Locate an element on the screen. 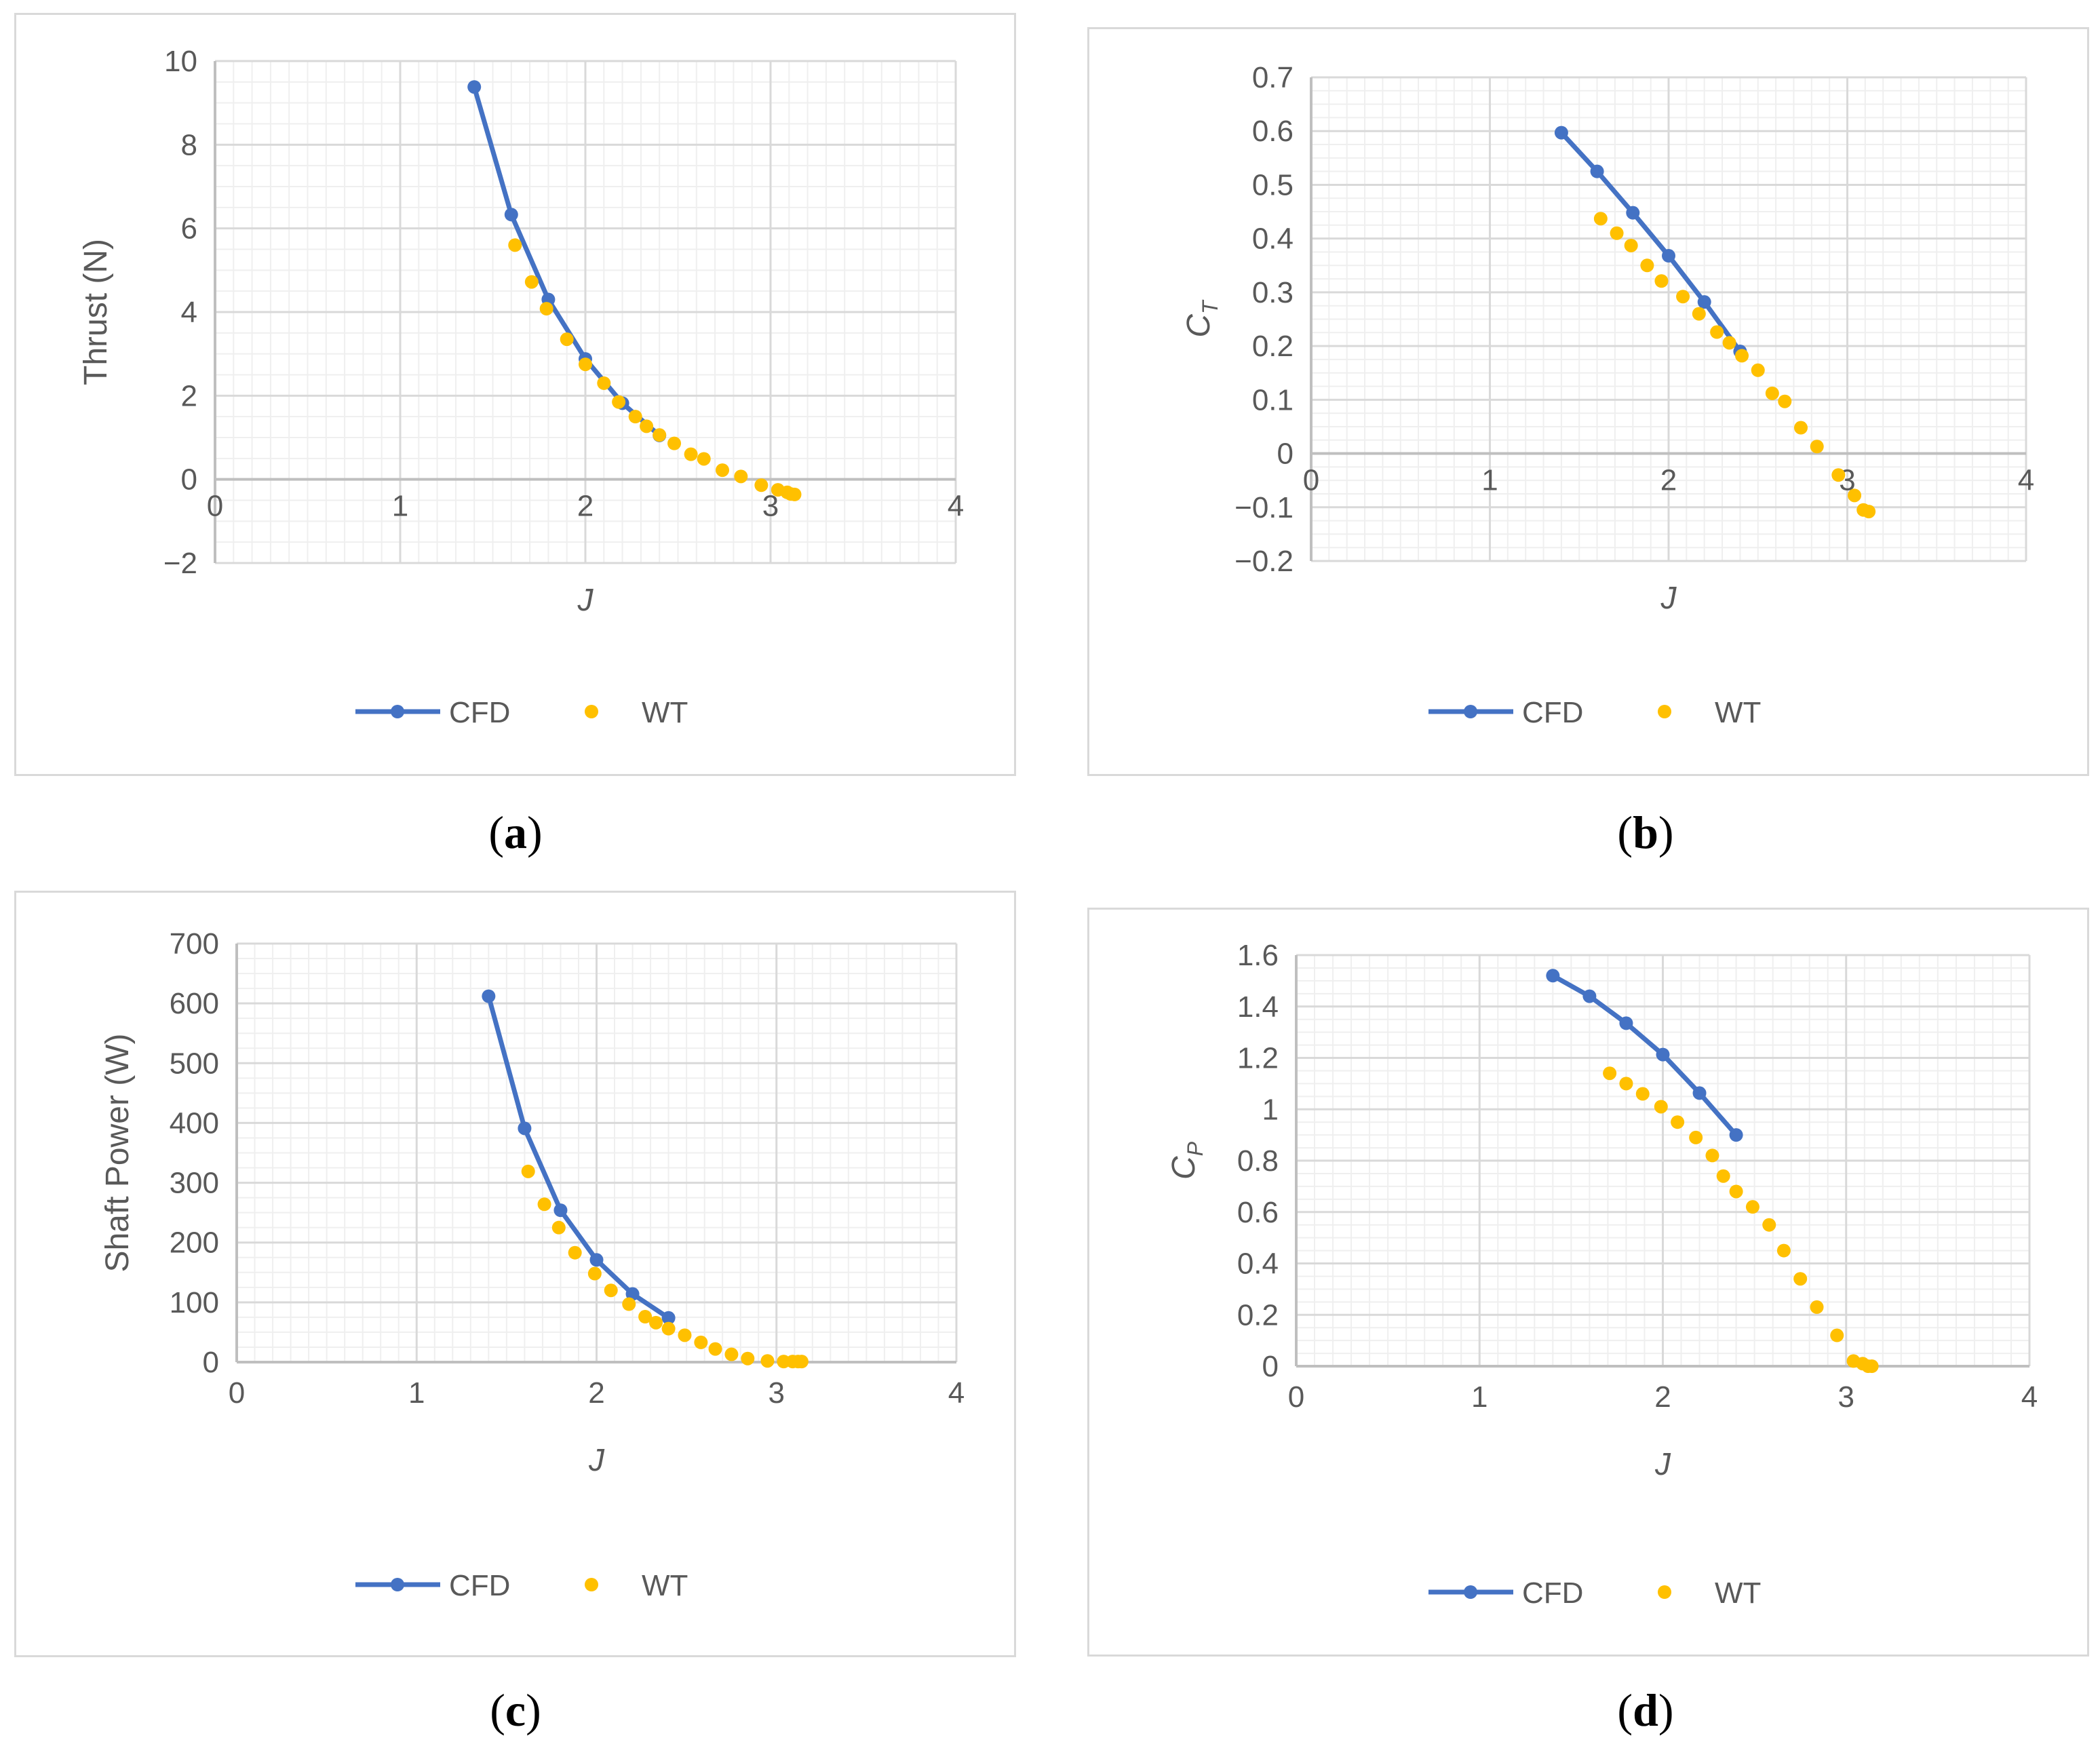  x-axis-title-b: J is located at coordinates (1668, 597).